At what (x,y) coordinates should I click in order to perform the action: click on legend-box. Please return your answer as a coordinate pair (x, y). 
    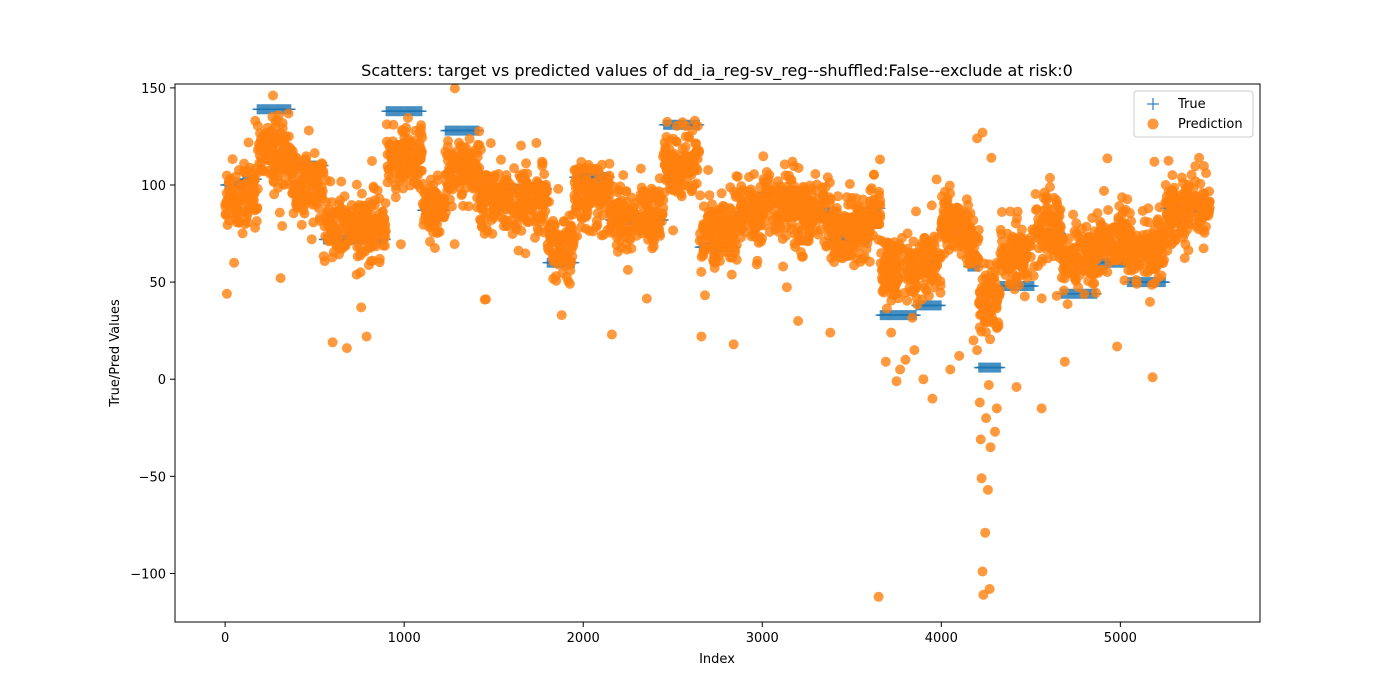
    Looking at the image, I should click on (1193, 114).